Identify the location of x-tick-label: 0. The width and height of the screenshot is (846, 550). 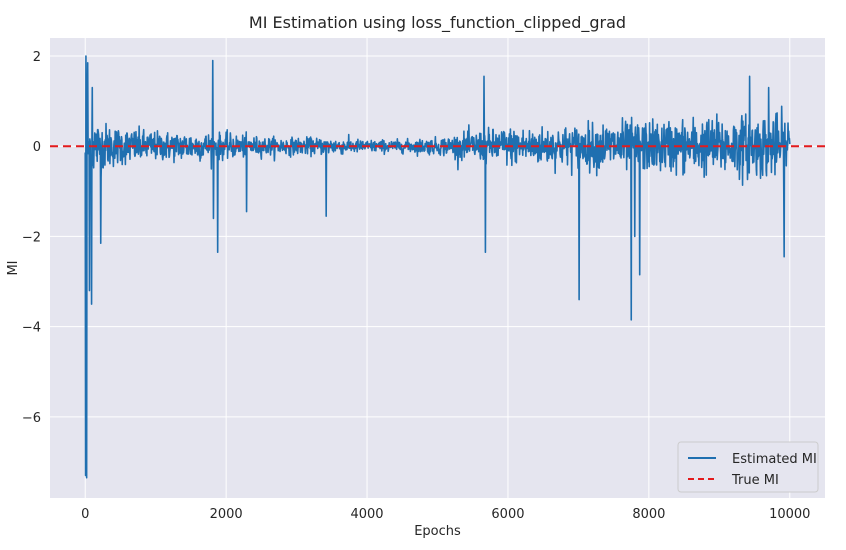
(85, 514).